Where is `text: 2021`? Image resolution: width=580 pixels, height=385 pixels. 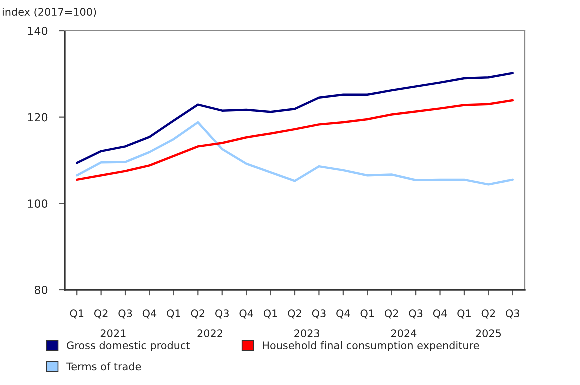
text: 2021 is located at coordinates (113, 334).